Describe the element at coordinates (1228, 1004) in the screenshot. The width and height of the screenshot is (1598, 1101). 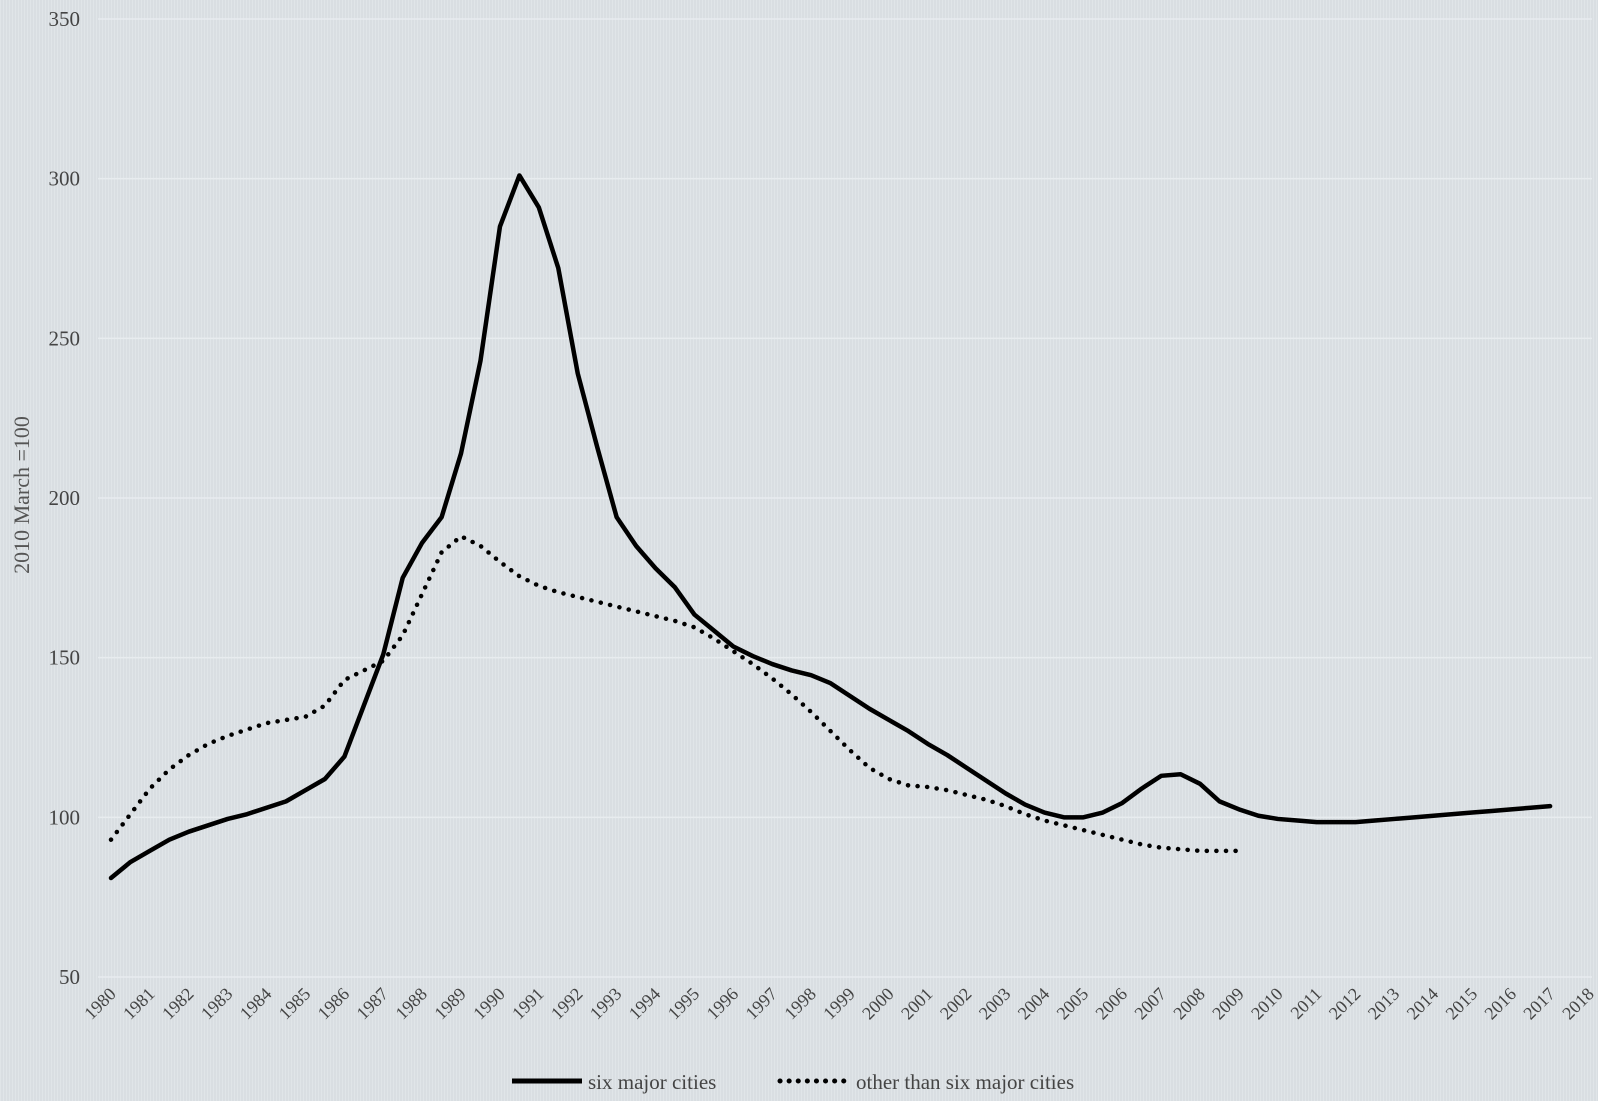
I see `x-tick-label: 2009` at that location.